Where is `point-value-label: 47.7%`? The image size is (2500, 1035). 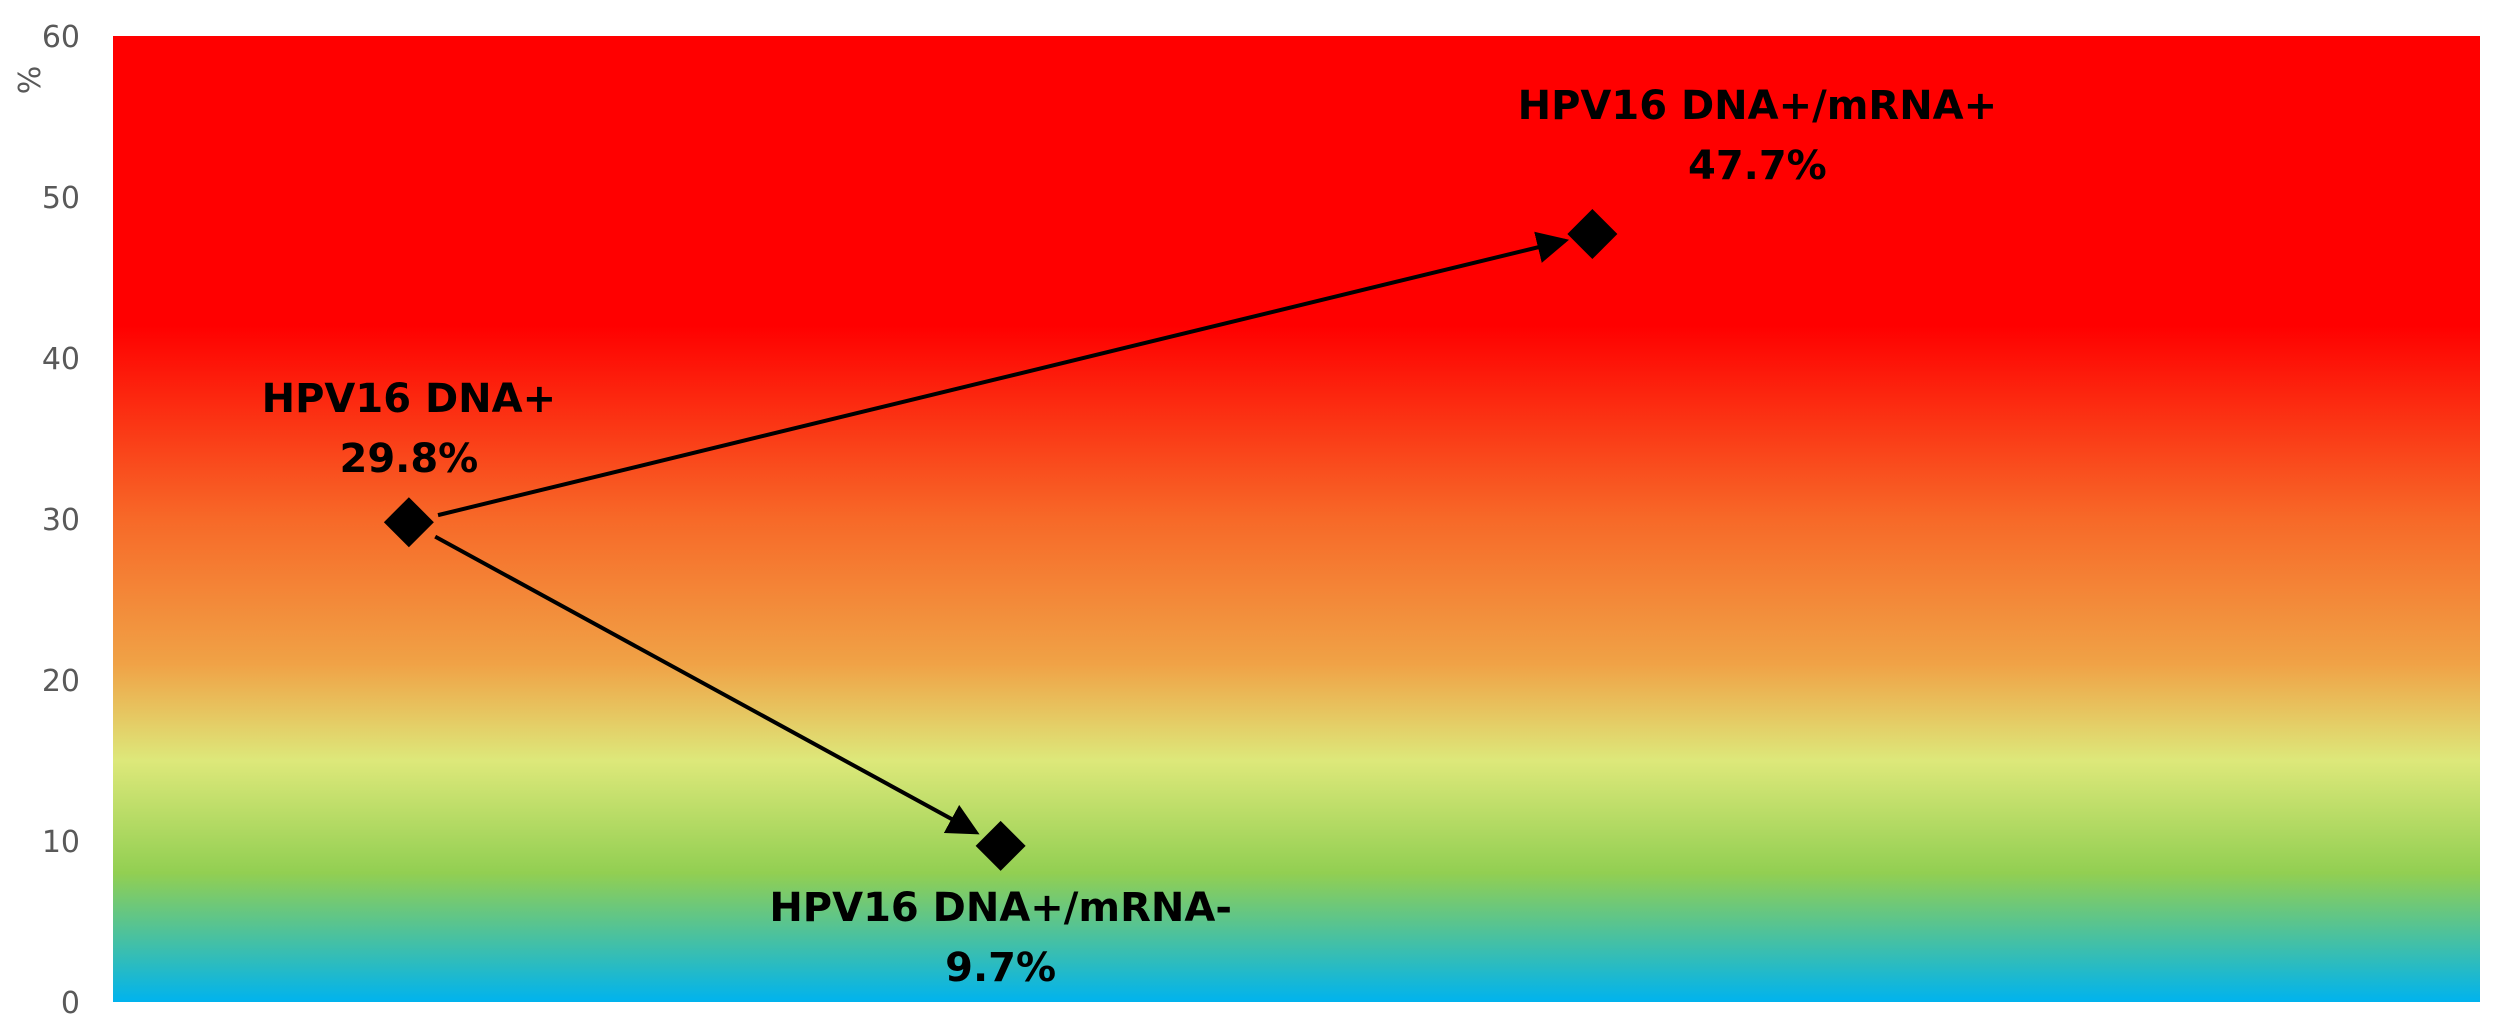
point-value-label: 47.7% is located at coordinates (1757, 166).